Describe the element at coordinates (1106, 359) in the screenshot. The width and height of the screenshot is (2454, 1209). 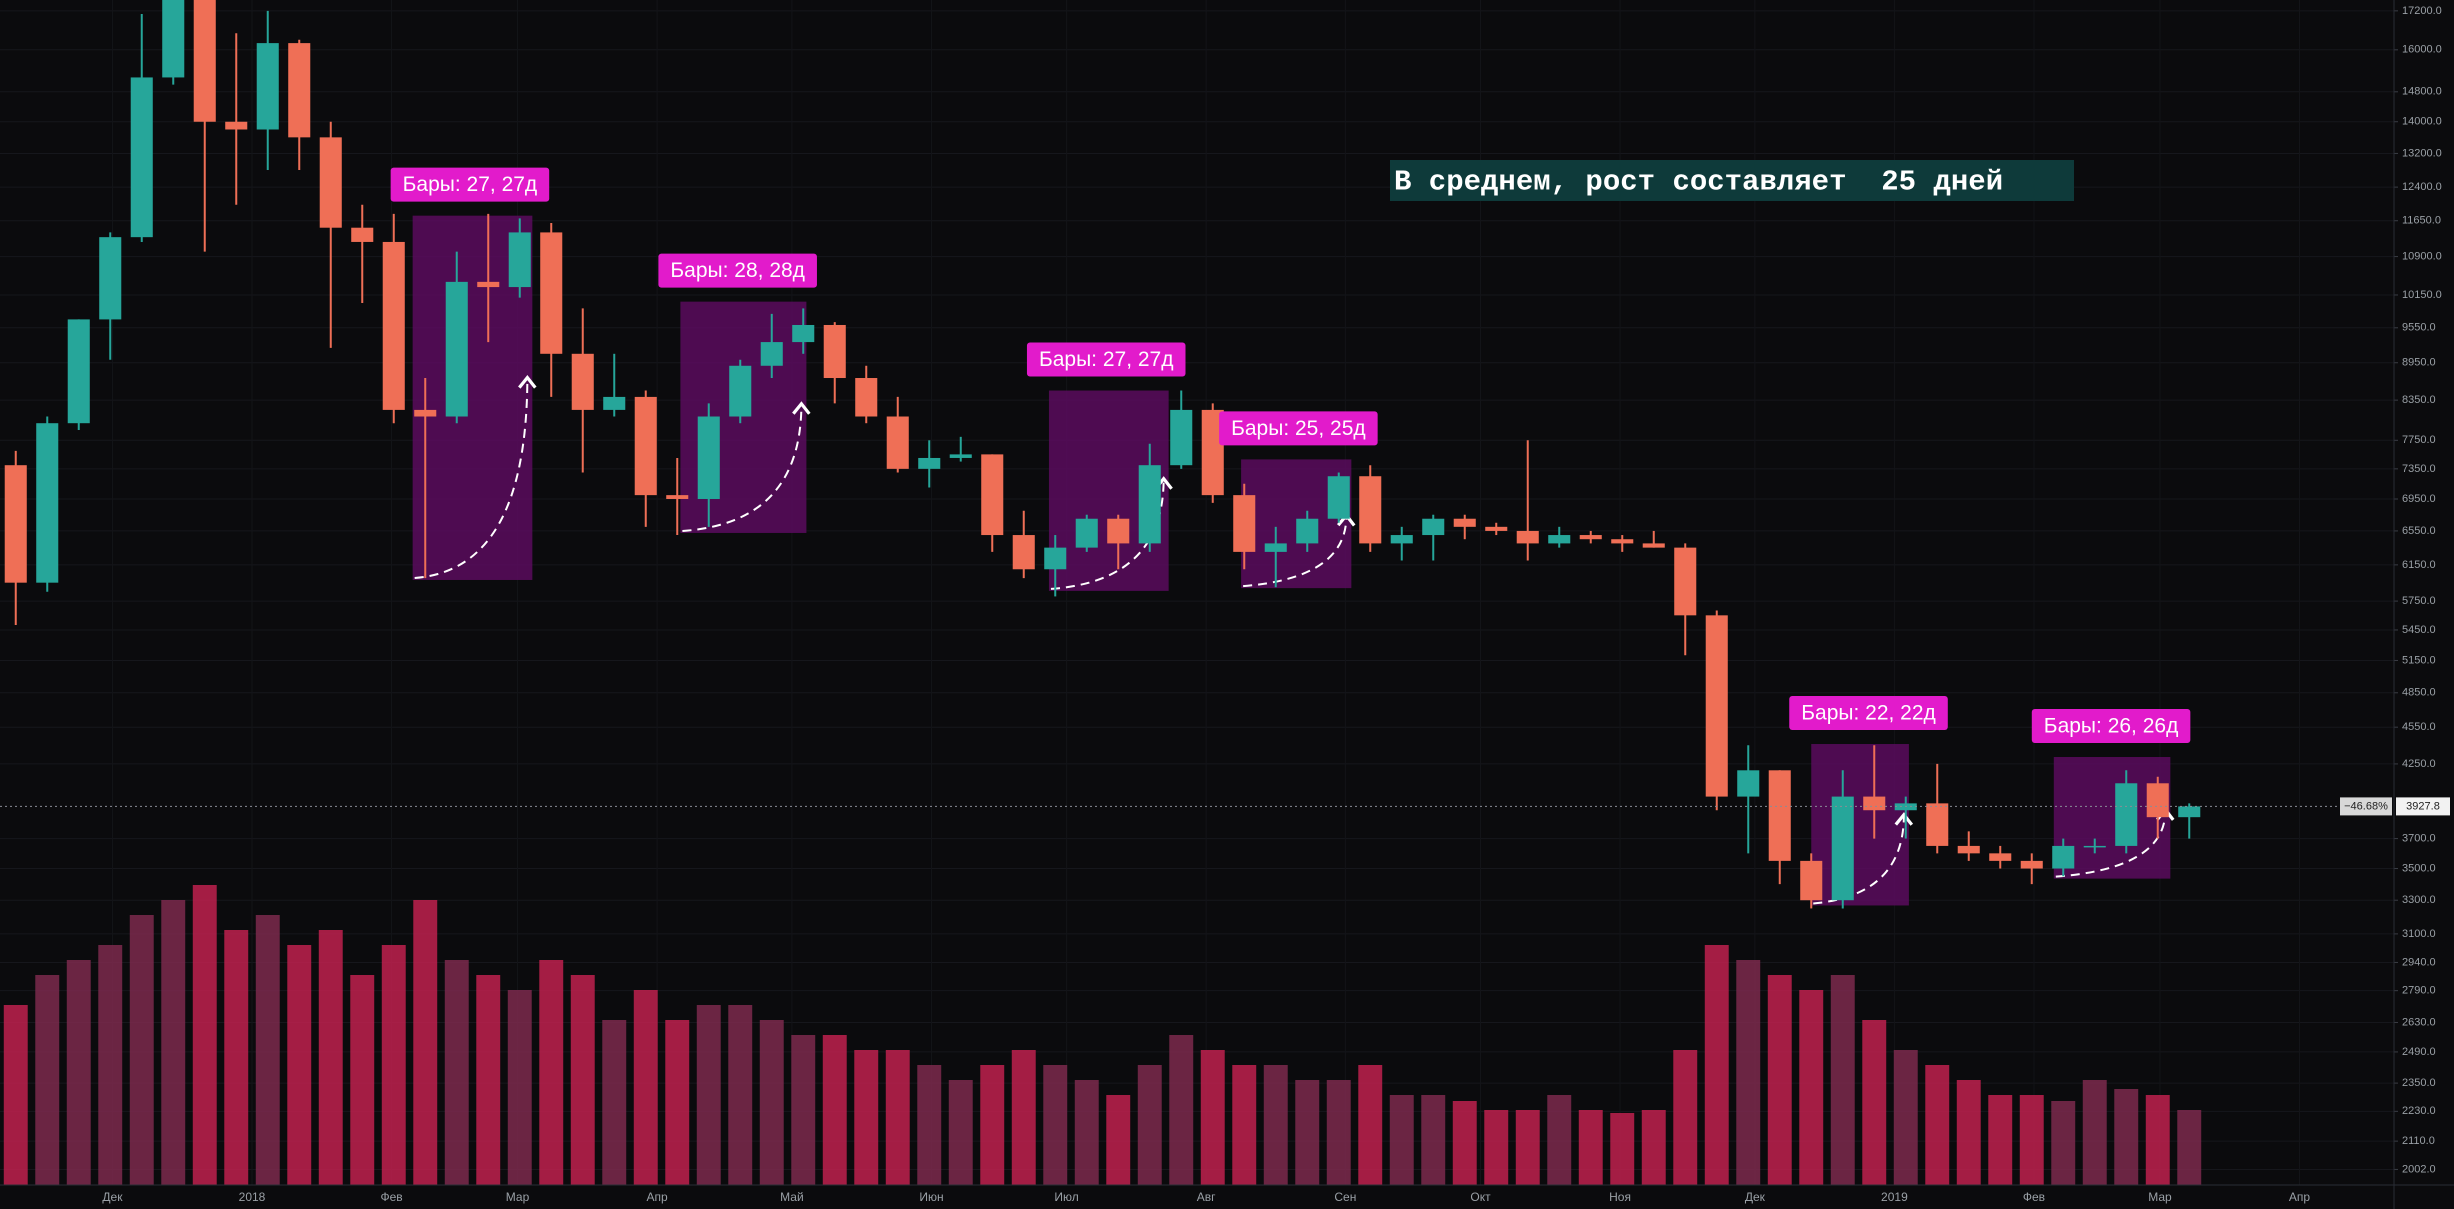
I see `annotation-label: Бары: 27, 27д` at that location.